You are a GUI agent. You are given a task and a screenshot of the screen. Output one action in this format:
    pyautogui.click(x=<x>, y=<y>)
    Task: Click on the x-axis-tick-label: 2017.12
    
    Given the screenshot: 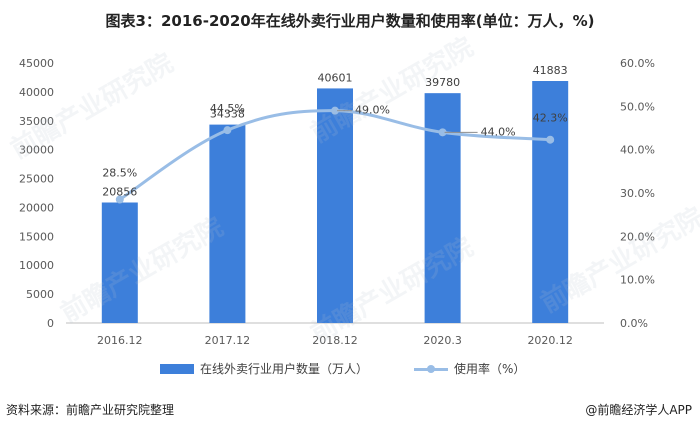 What is the action you would take?
    pyautogui.click(x=228, y=340)
    